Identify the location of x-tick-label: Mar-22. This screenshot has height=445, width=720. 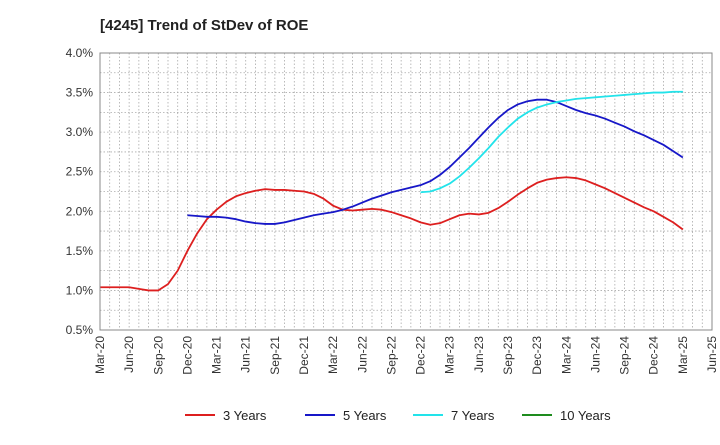
(333, 355).